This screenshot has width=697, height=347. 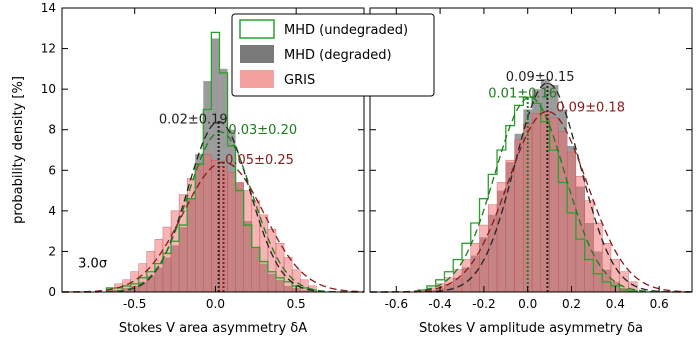 I want to click on x-tick-label: 0.4, so click(x=615, y=304).